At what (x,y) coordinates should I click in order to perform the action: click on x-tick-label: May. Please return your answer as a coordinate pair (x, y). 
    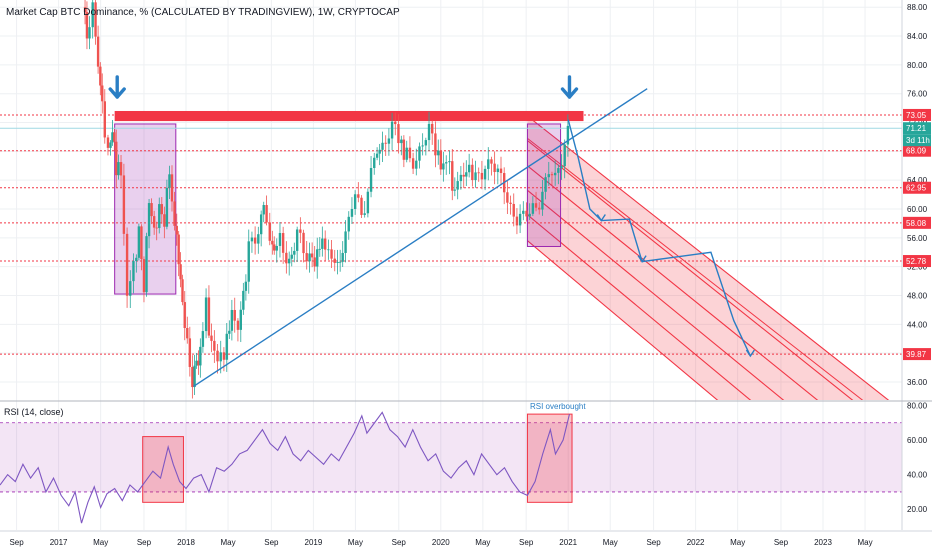
    Looking at the image, I should click on (355, 542).